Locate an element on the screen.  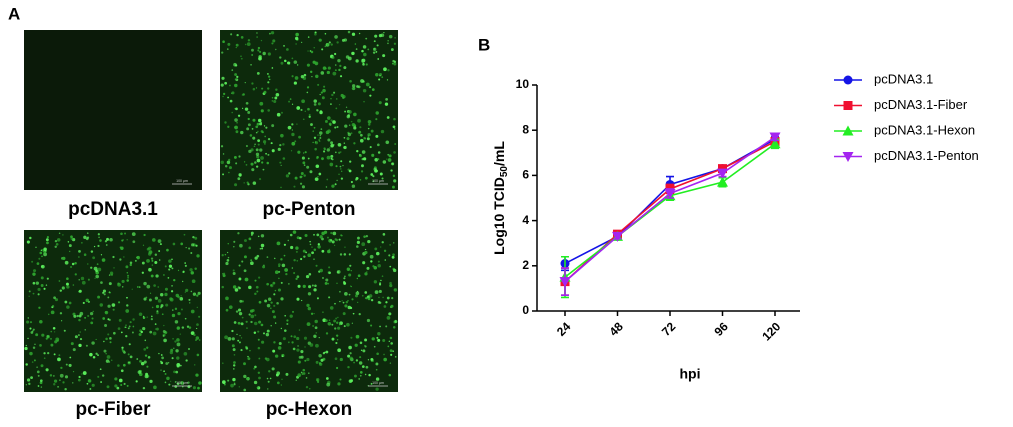
y-tick-label: 8 is located at coordinates (525, 129).